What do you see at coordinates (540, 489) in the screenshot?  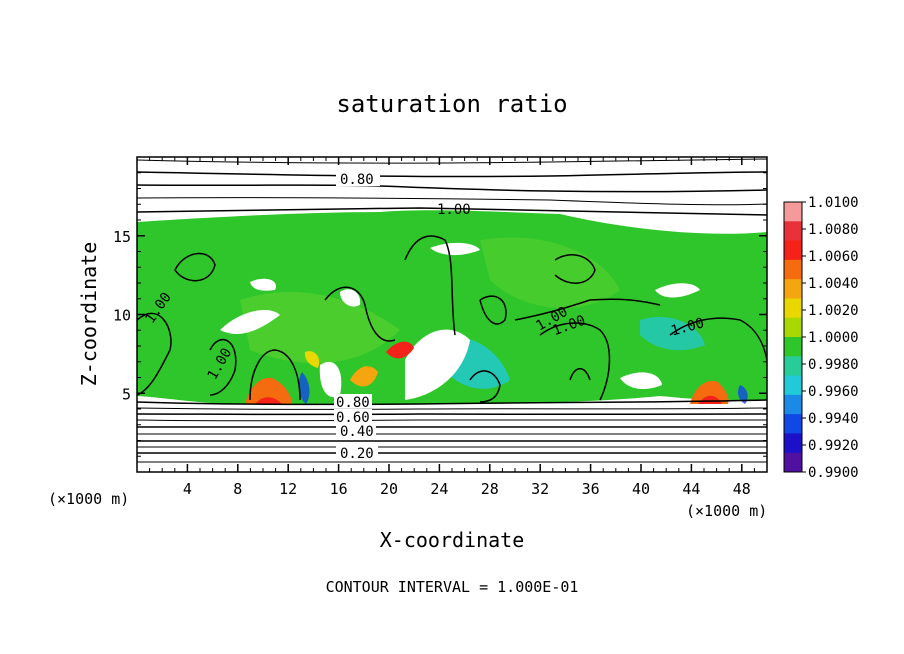 I see `x-tick-label: 32` at bounding box center [540, 489].